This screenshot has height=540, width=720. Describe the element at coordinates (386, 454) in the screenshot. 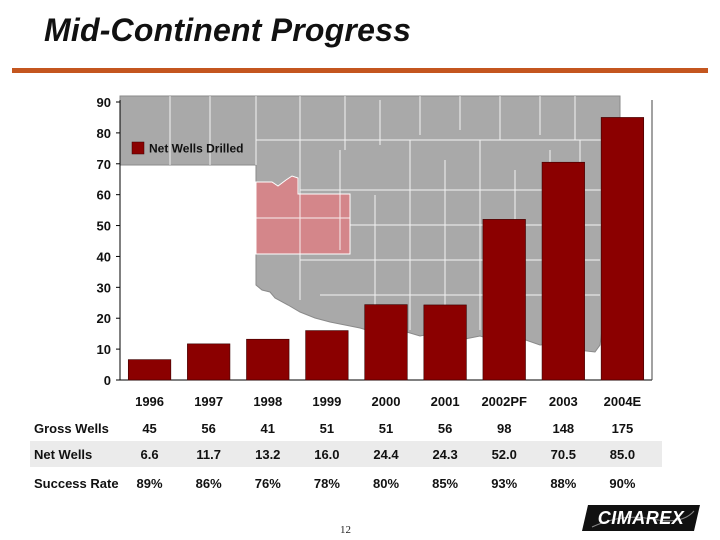

I see `table-cell: 24.4` at that location.